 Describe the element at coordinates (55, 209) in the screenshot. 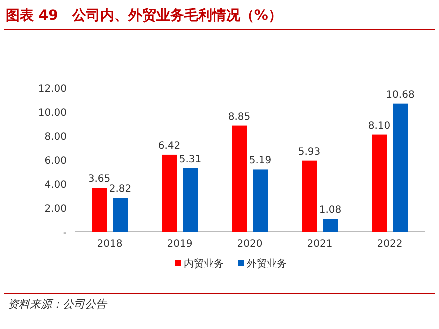

I see `y-tick-label: 2.00` at that location.